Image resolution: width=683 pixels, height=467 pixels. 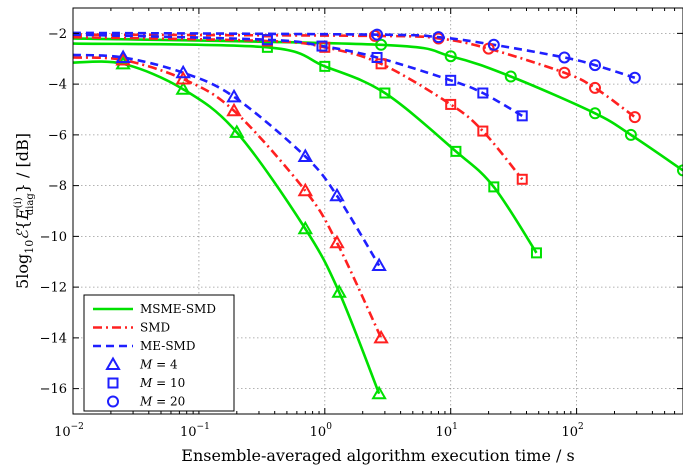 I want to click on x-tick-label: 10², so click(x=572, y=431).